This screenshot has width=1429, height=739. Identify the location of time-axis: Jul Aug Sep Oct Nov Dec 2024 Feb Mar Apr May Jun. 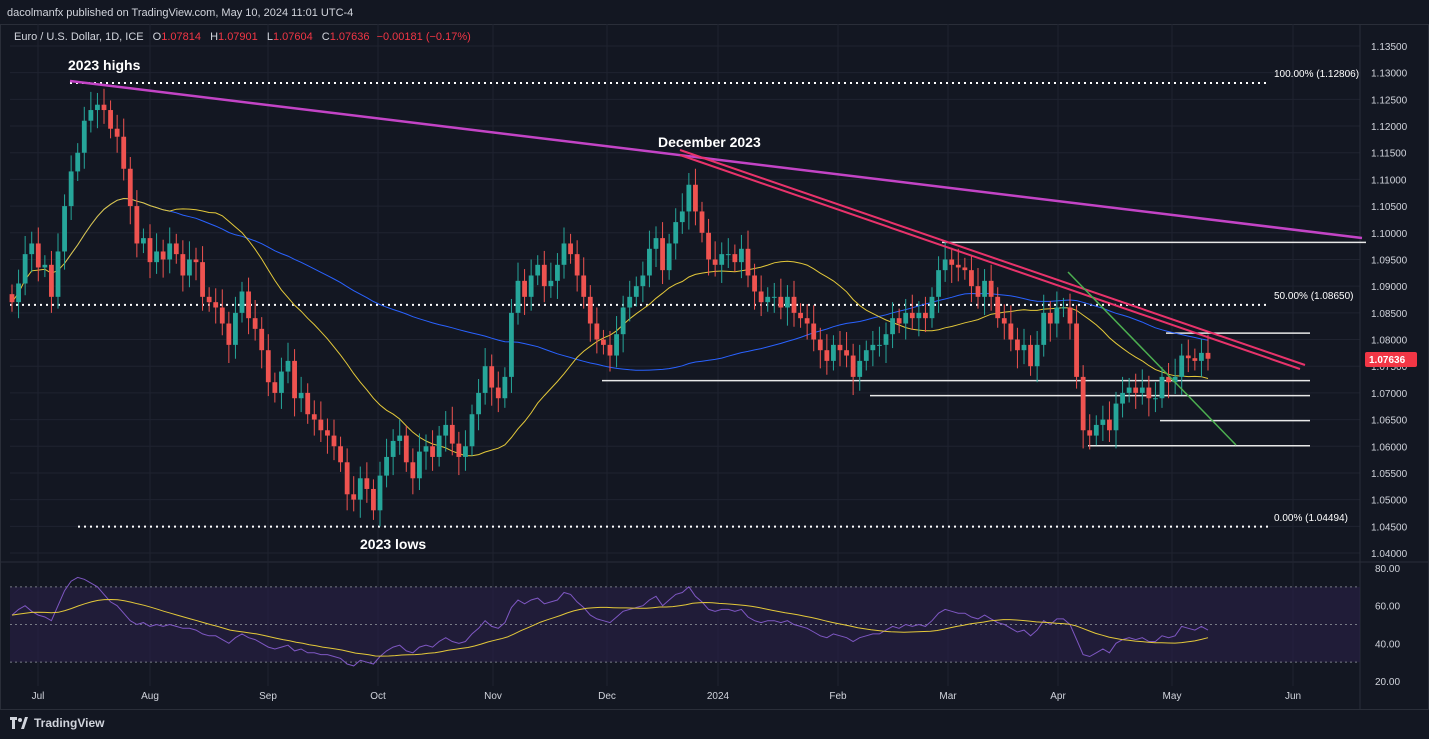
(666, 696).